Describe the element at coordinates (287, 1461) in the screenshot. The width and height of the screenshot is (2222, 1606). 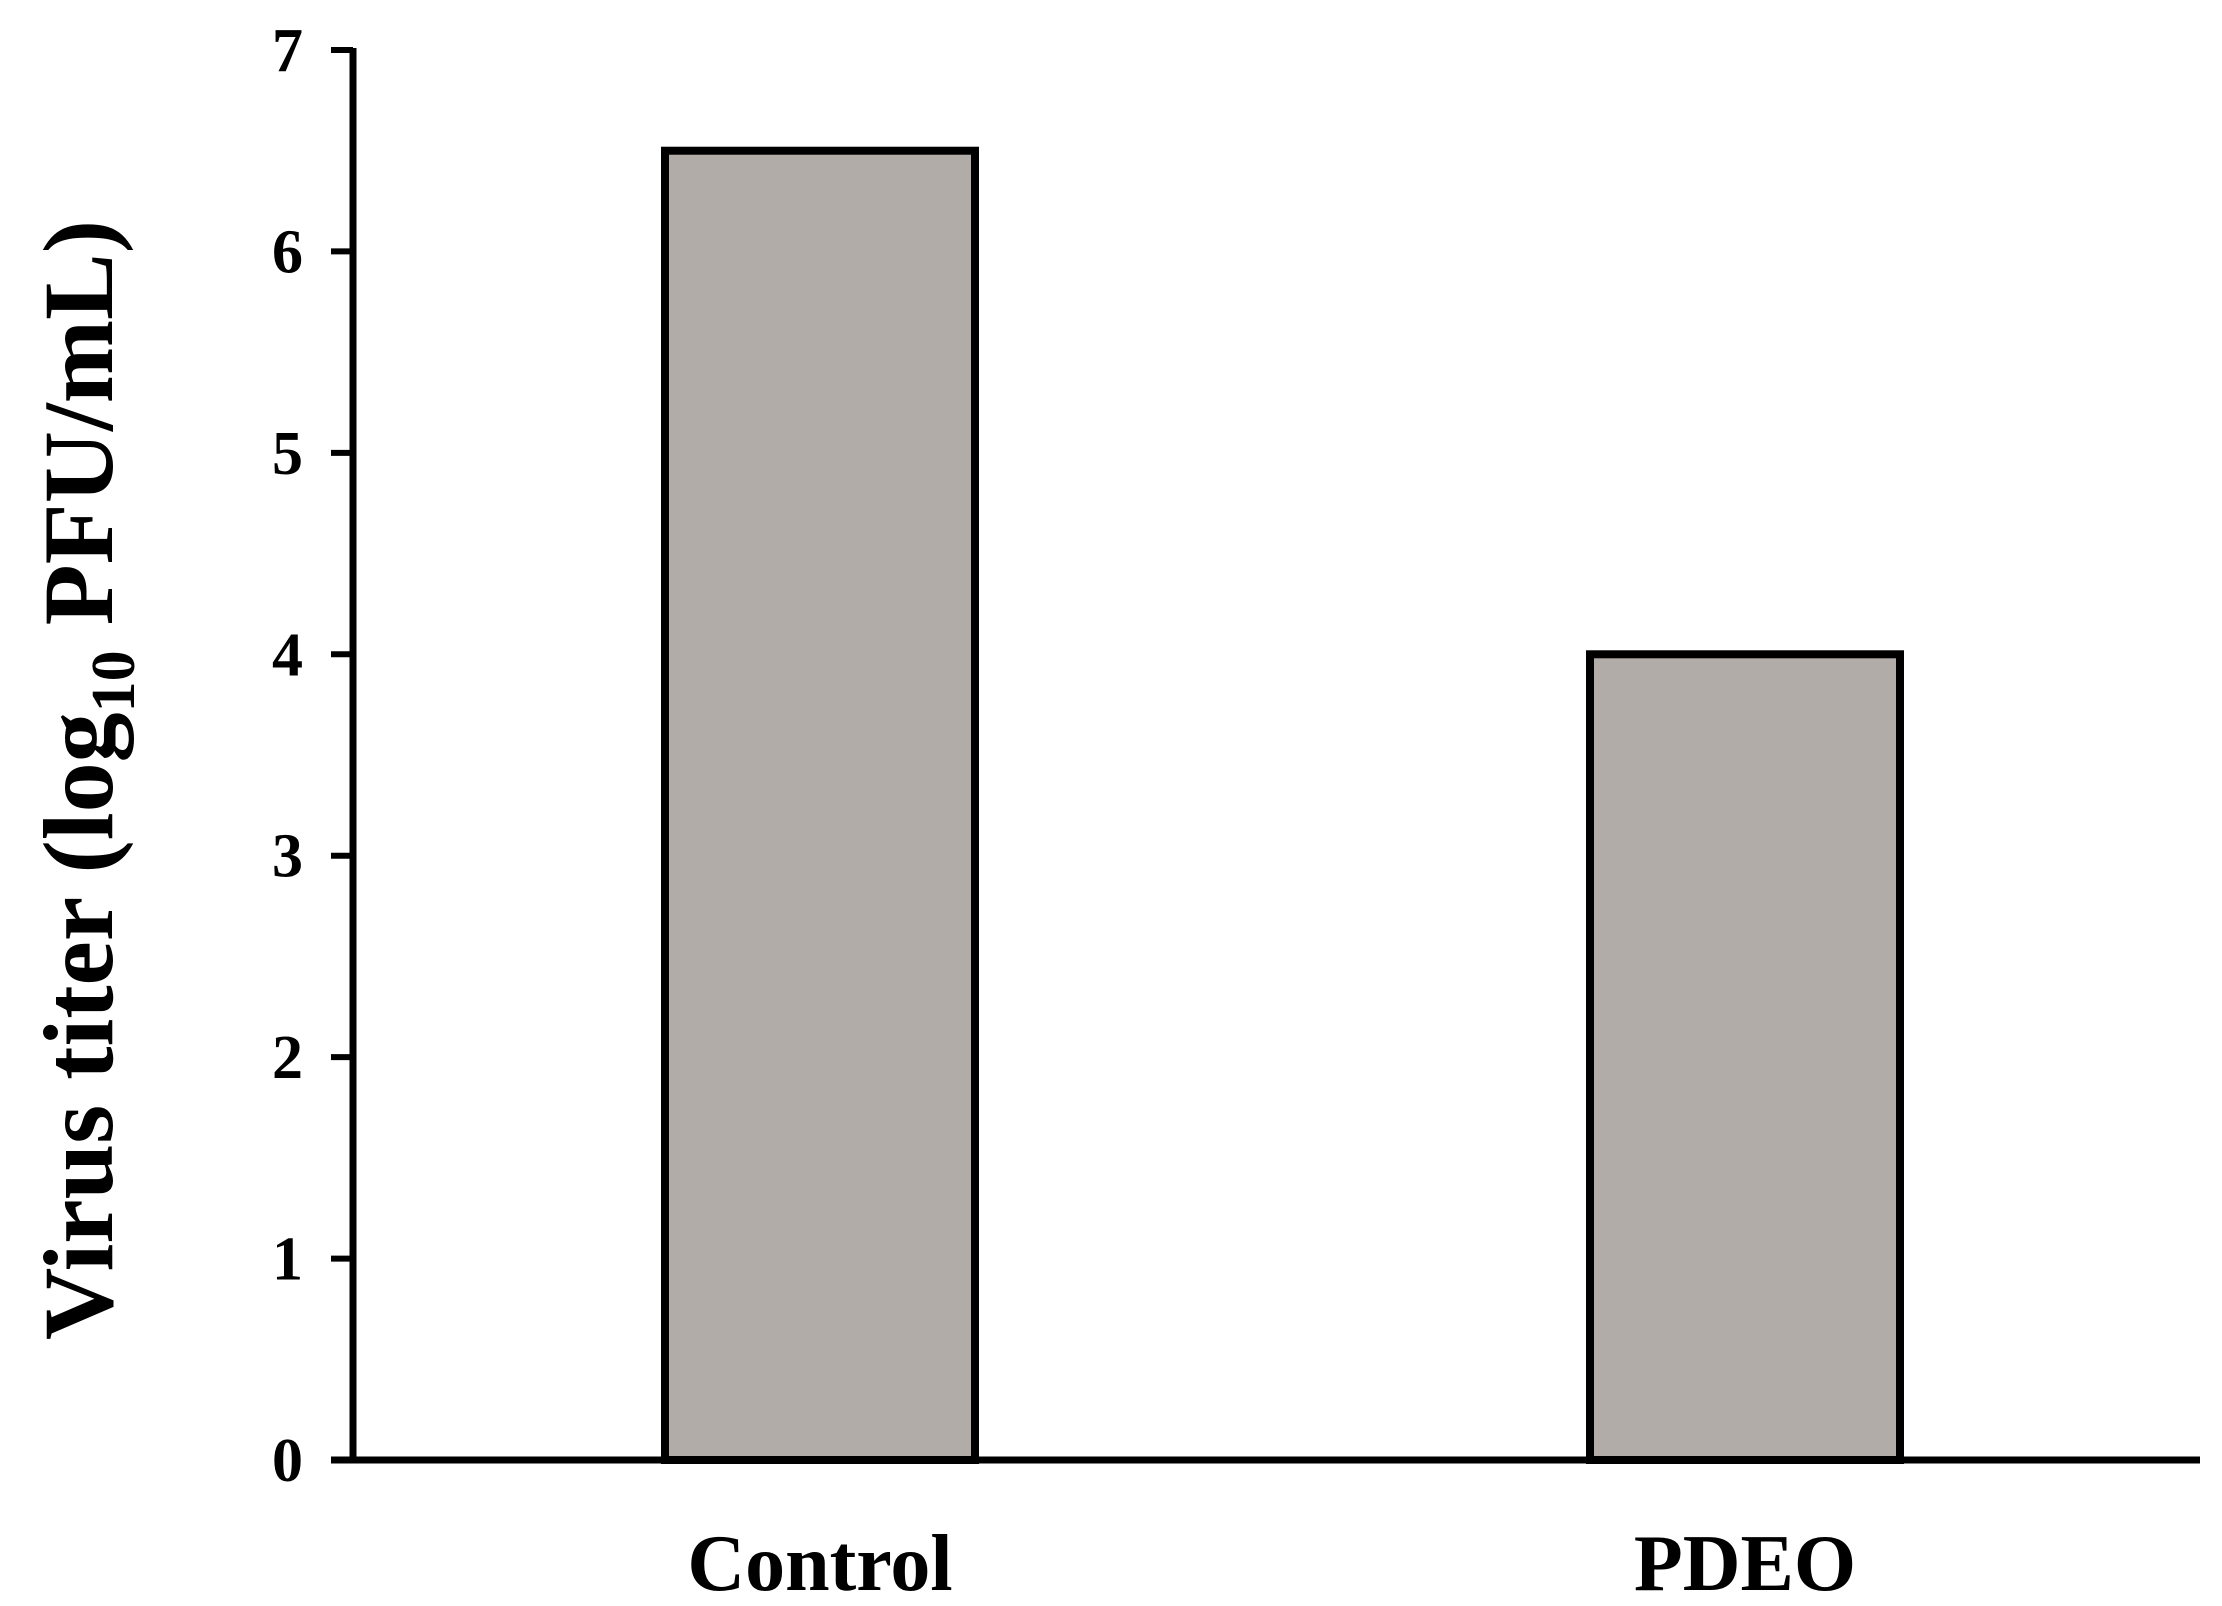
I see `y-tick-label-0: 0` at that location.